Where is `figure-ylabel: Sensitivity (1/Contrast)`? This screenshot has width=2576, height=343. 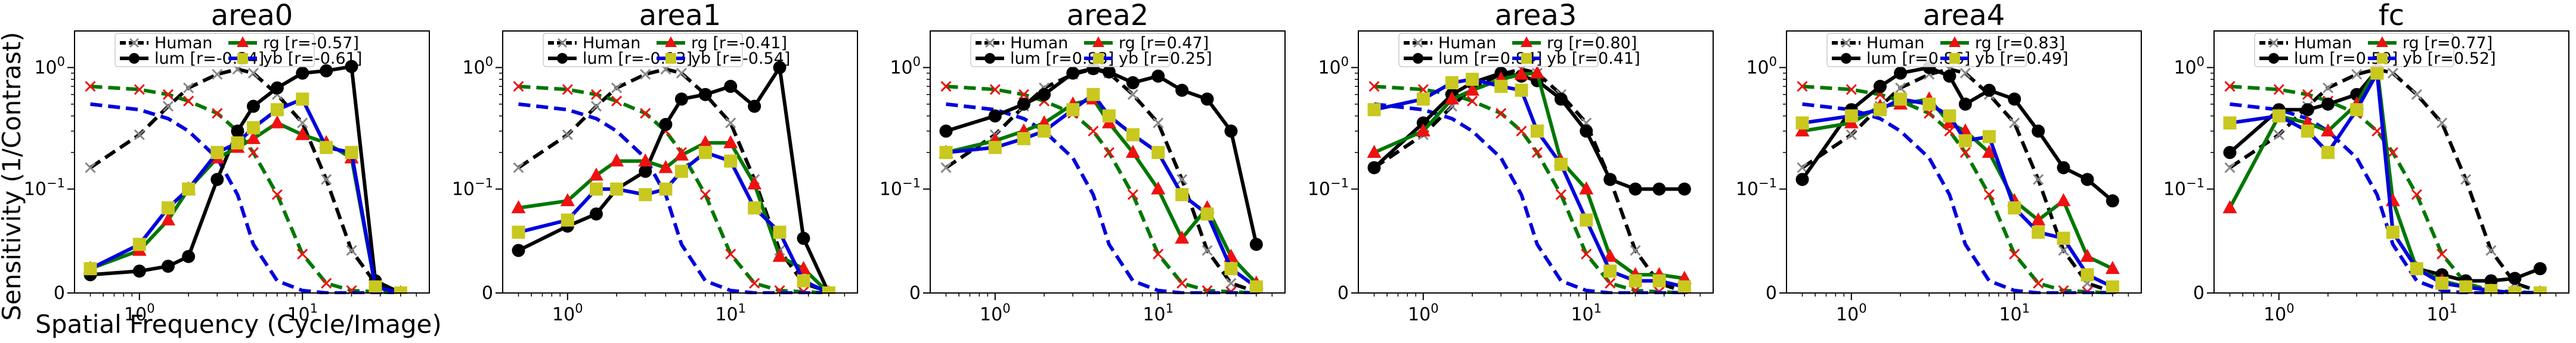
figure-ylabel: Sensitivity (1/Contrast) is located at coordinates (13, 176).